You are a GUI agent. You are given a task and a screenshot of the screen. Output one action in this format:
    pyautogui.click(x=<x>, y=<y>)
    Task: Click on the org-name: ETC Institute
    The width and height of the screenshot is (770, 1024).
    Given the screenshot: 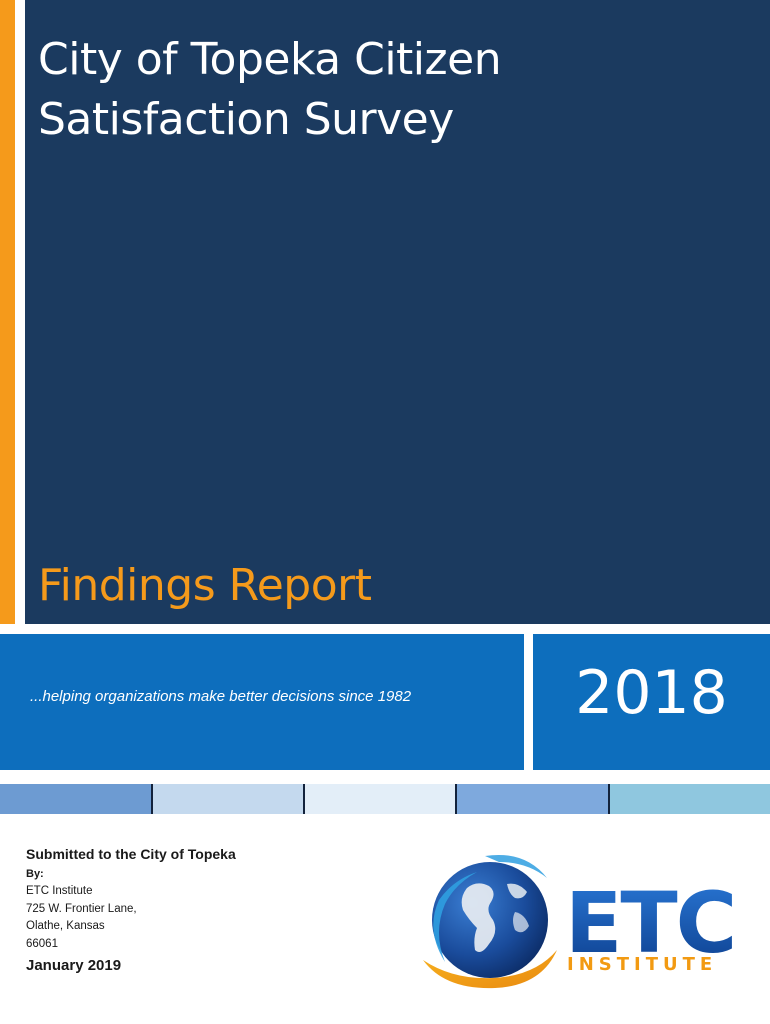 What is the action you would take?
    pyautogui.click(x=59, y=891)
    